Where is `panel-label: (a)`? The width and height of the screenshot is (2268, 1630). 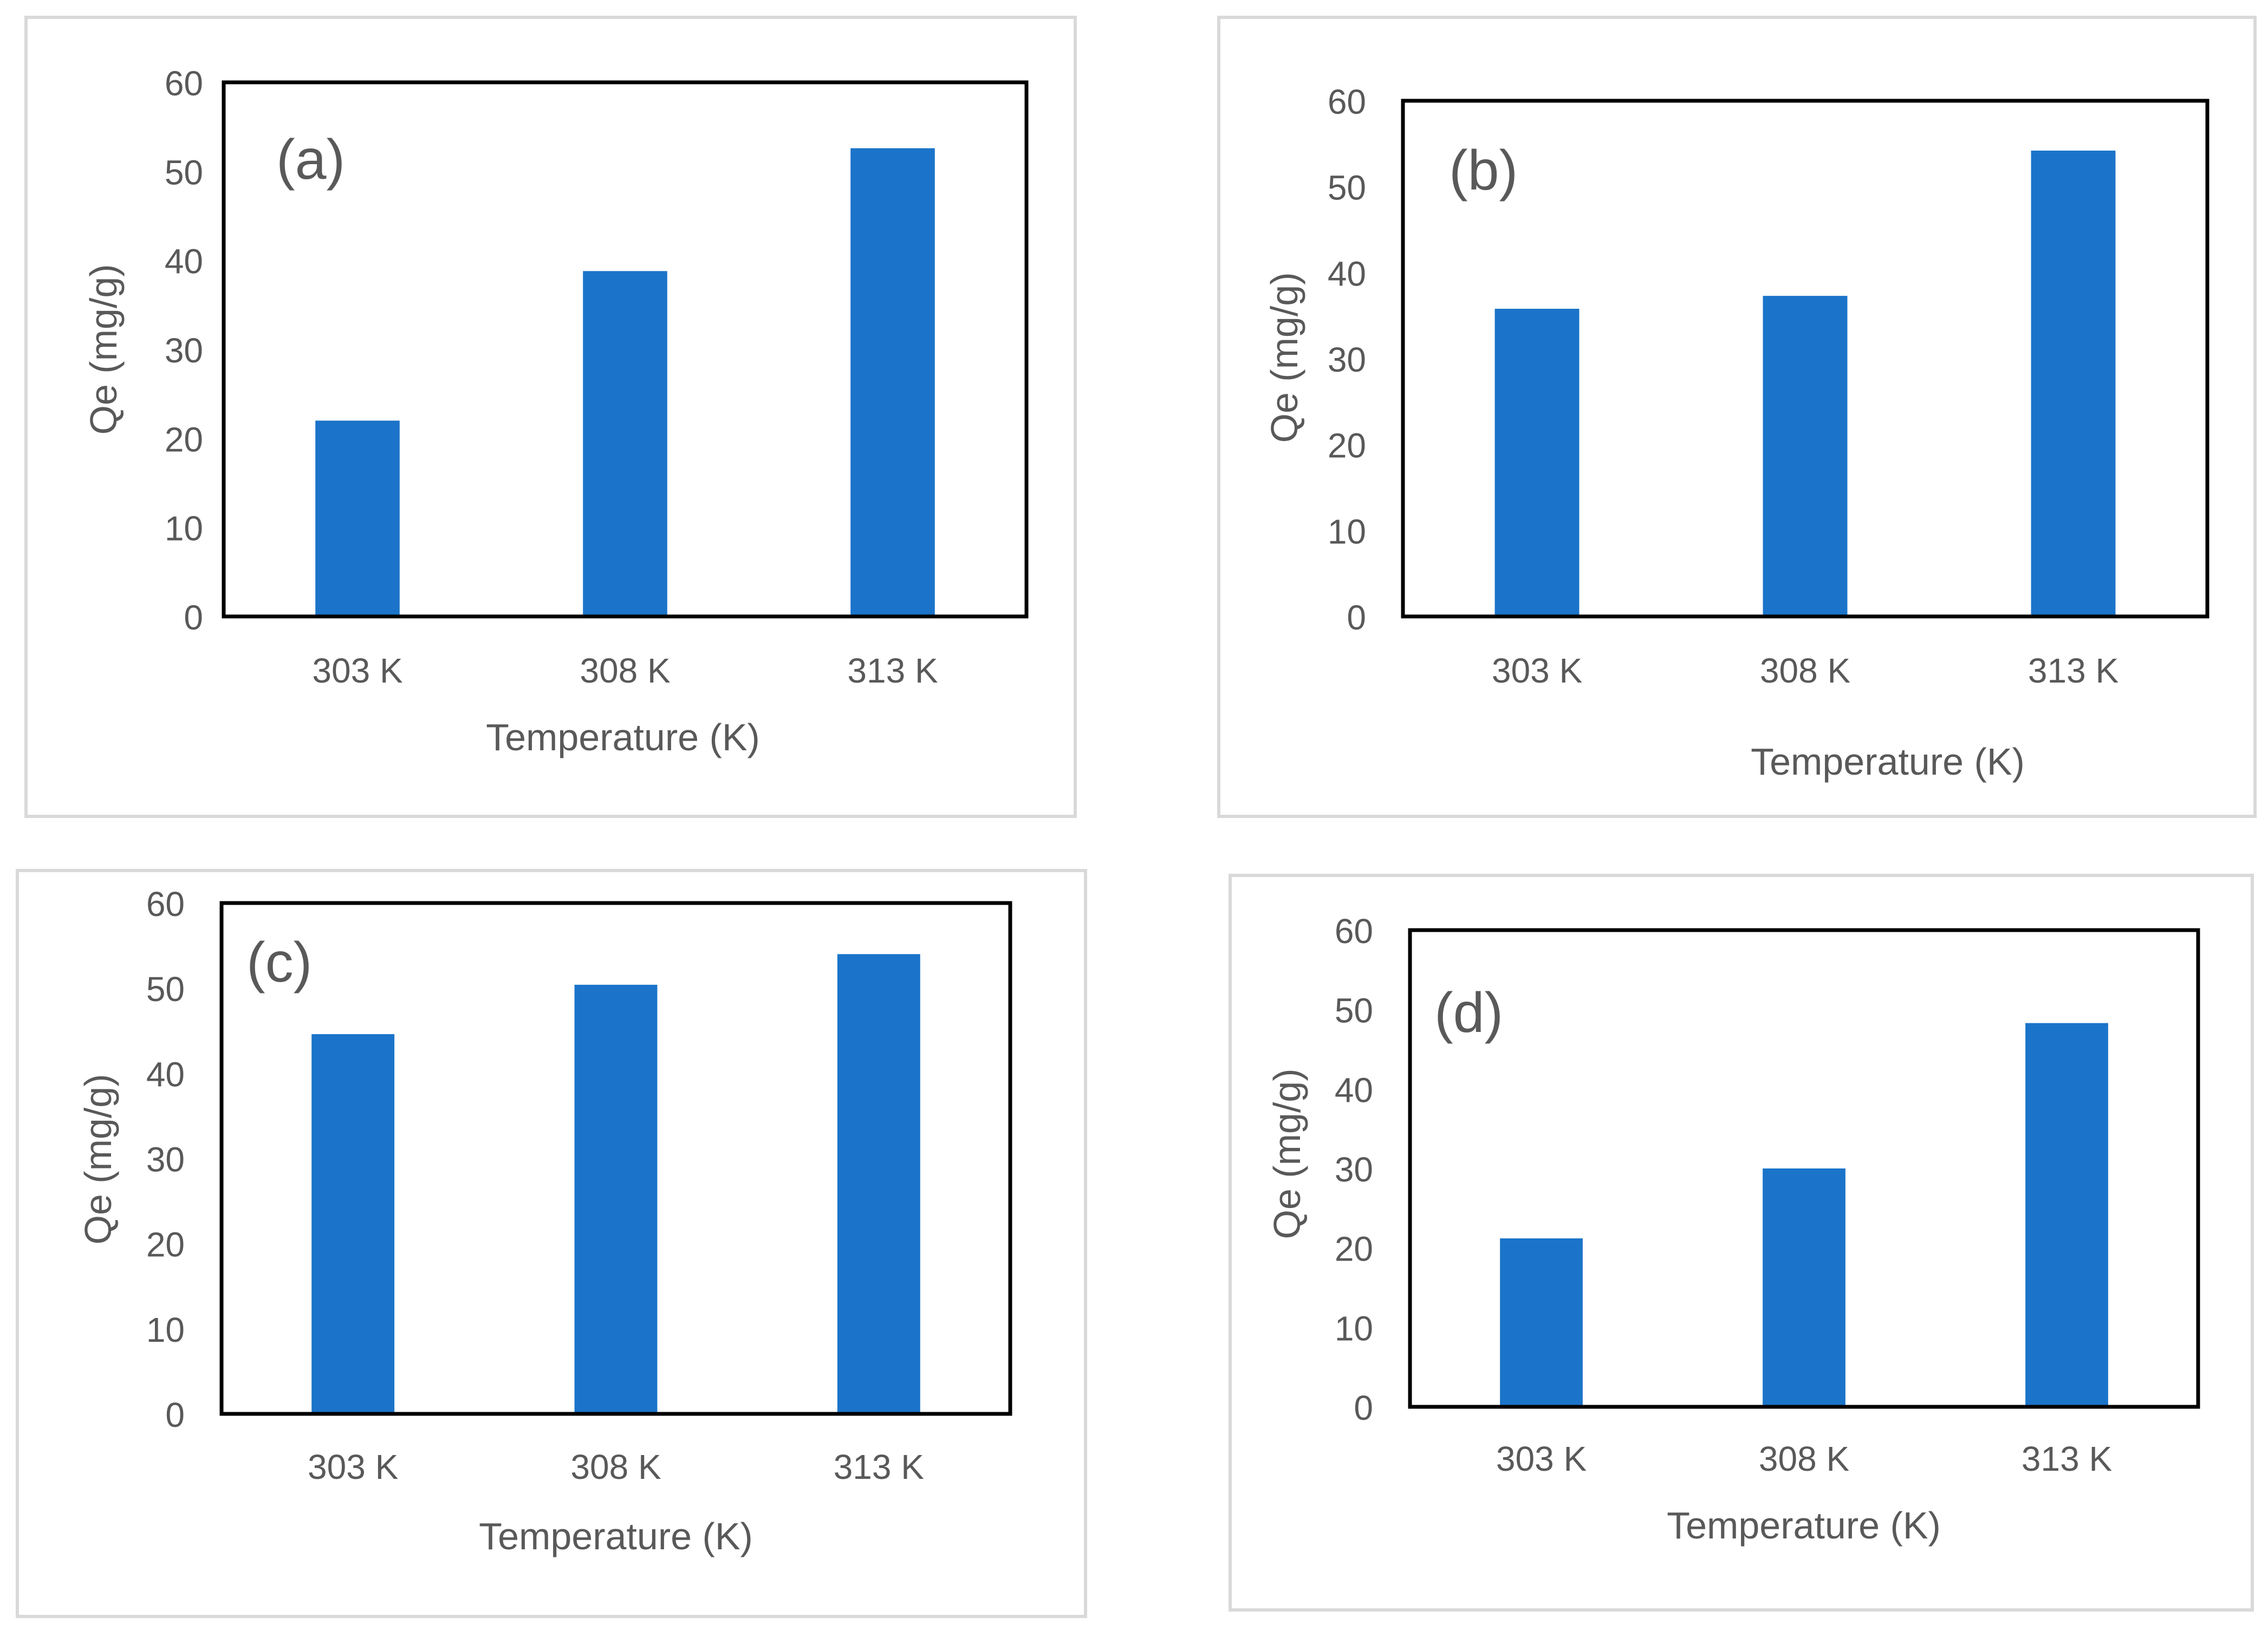
panel-label: (a) is located at coordinates (310, 159).